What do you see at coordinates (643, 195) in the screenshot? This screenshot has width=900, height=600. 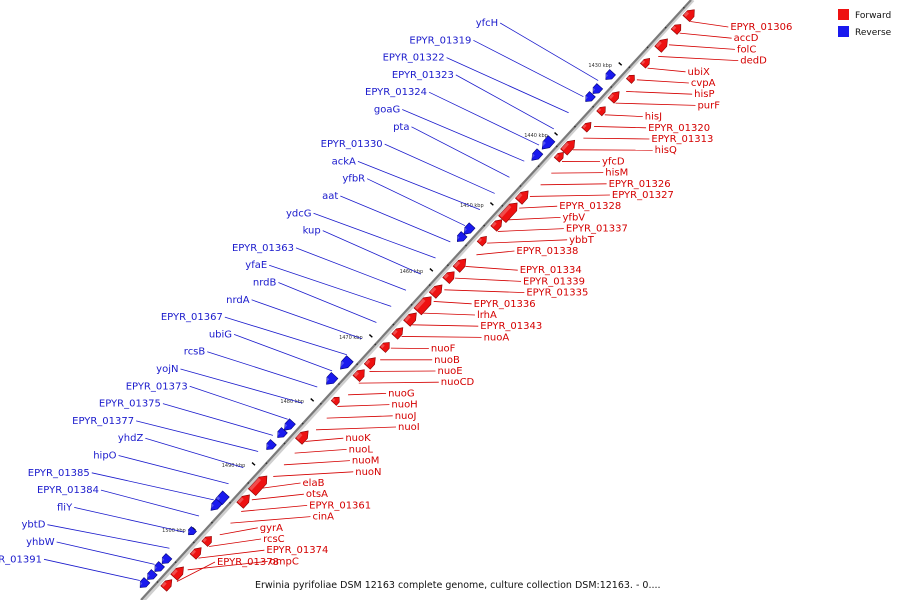 I see `gene-label: EPYR_01327` at bounding box center [643, 195].